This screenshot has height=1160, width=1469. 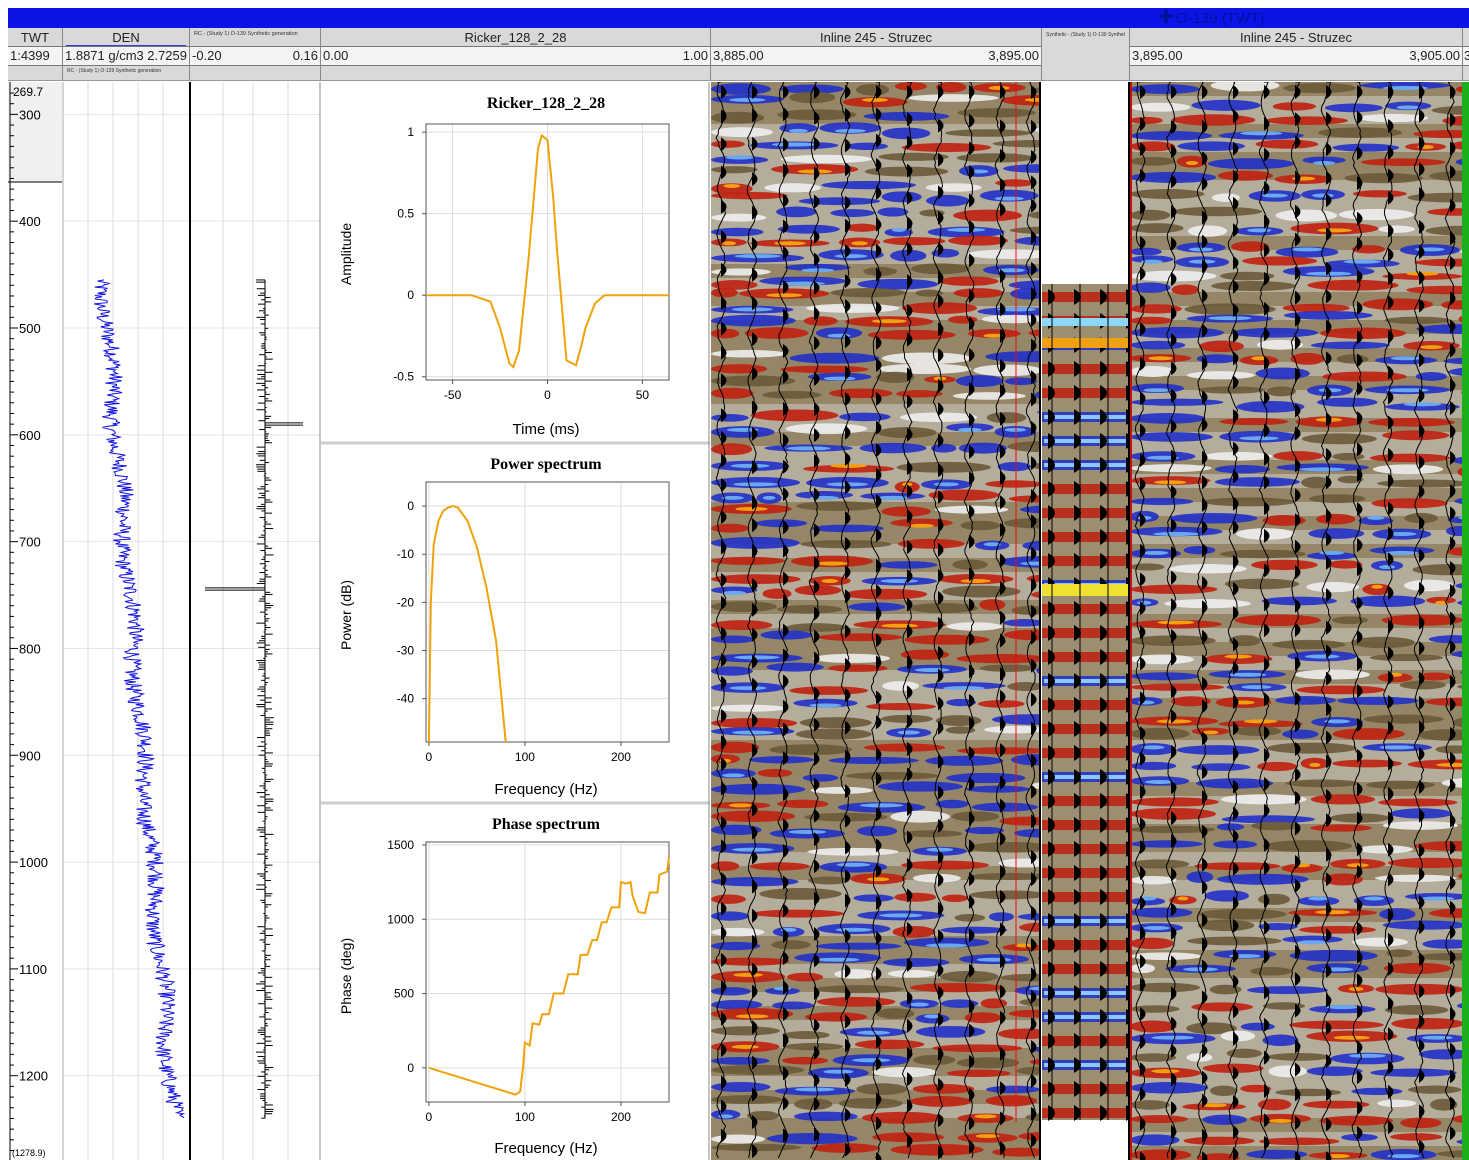 I want to click on y-tick-label: -20, so click(x=406, y=602).